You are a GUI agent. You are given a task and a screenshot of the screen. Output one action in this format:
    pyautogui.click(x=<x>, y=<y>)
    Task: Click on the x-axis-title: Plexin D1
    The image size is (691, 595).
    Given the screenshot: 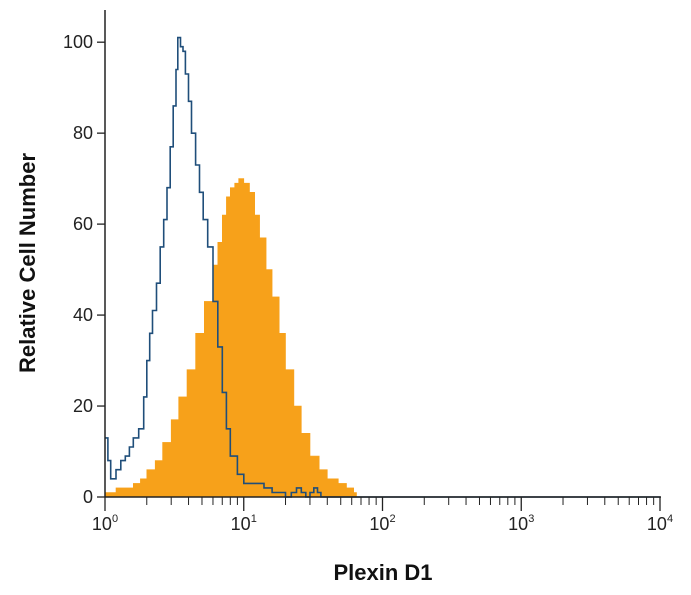 What is the action you would take?
    pyautogui.click(x=382, y=572)
    